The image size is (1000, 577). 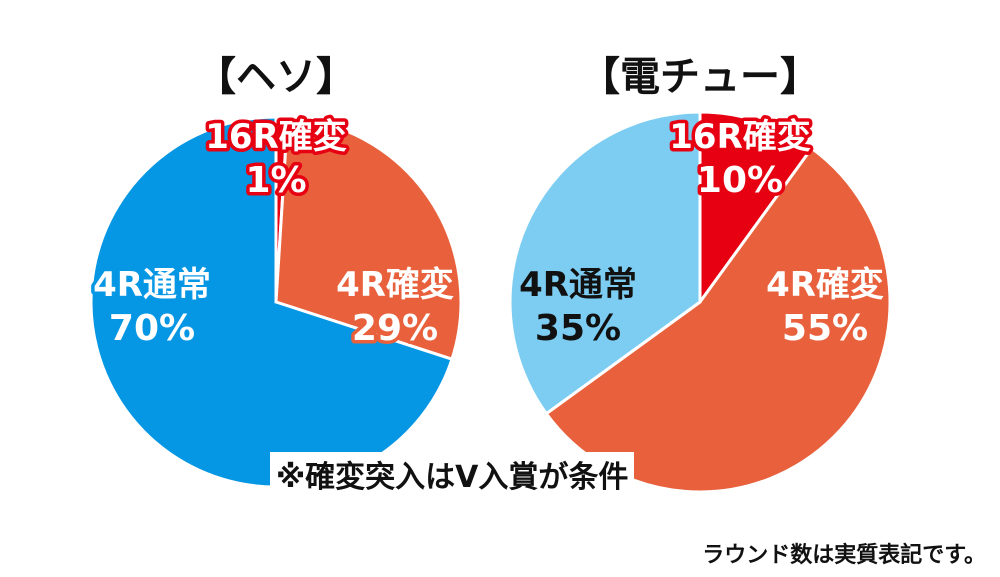 What do you see at coordinates (578, 328) in the screenshot?
I see `slice-value: 35%` at bounding box center [578, 328].